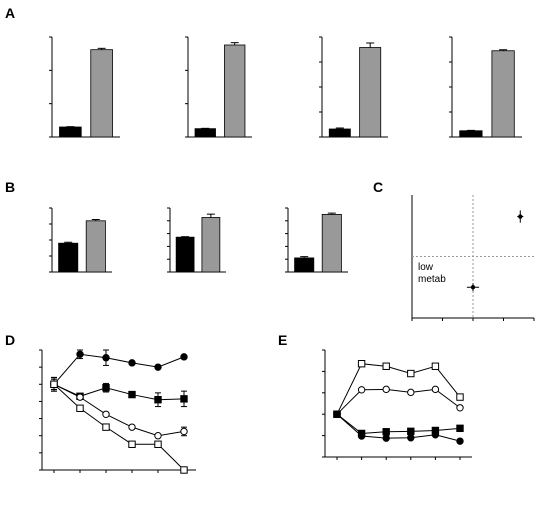 The width and height of the screenshot is (550, 505). Describe the element at coordinates (316, 240) in the screenshot. I see `bar-chart-glyc-reserve` at that location.